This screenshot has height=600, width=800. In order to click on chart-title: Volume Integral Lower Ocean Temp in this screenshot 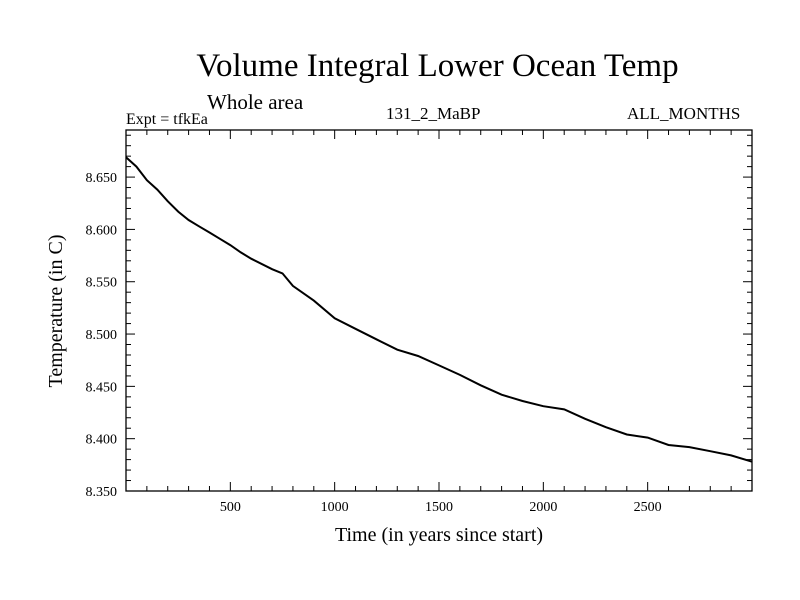, I will do `click(437, 66)`.